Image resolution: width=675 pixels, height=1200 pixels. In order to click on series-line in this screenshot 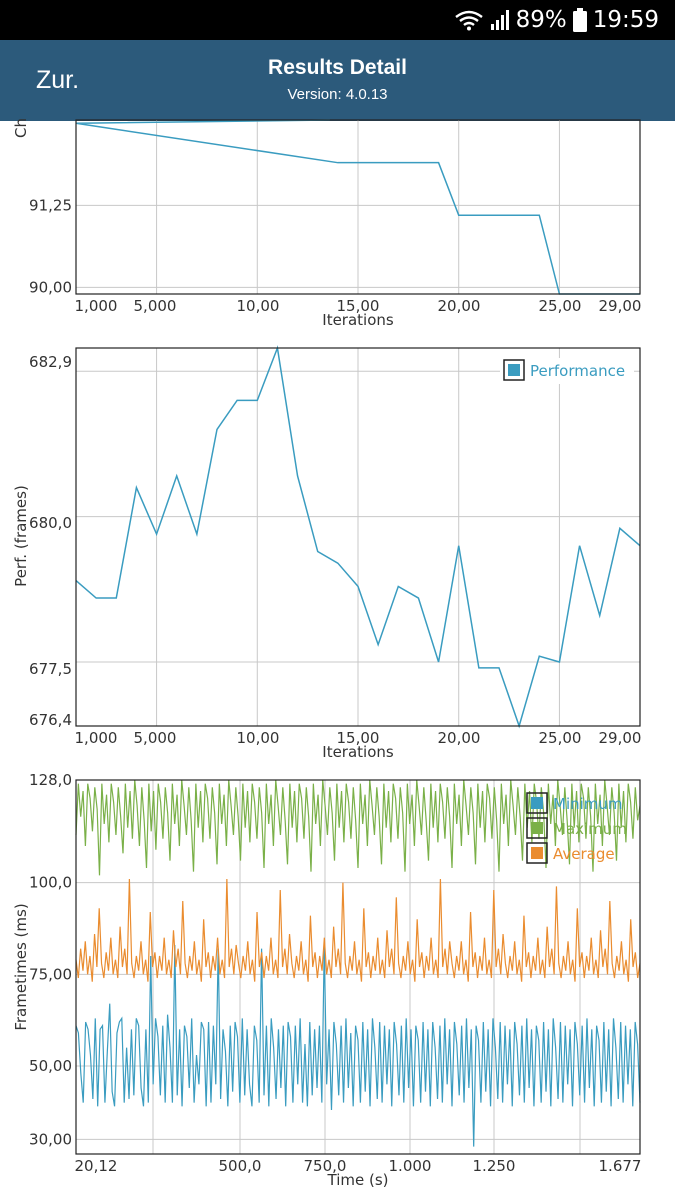, I will do `click(357, 207)`.